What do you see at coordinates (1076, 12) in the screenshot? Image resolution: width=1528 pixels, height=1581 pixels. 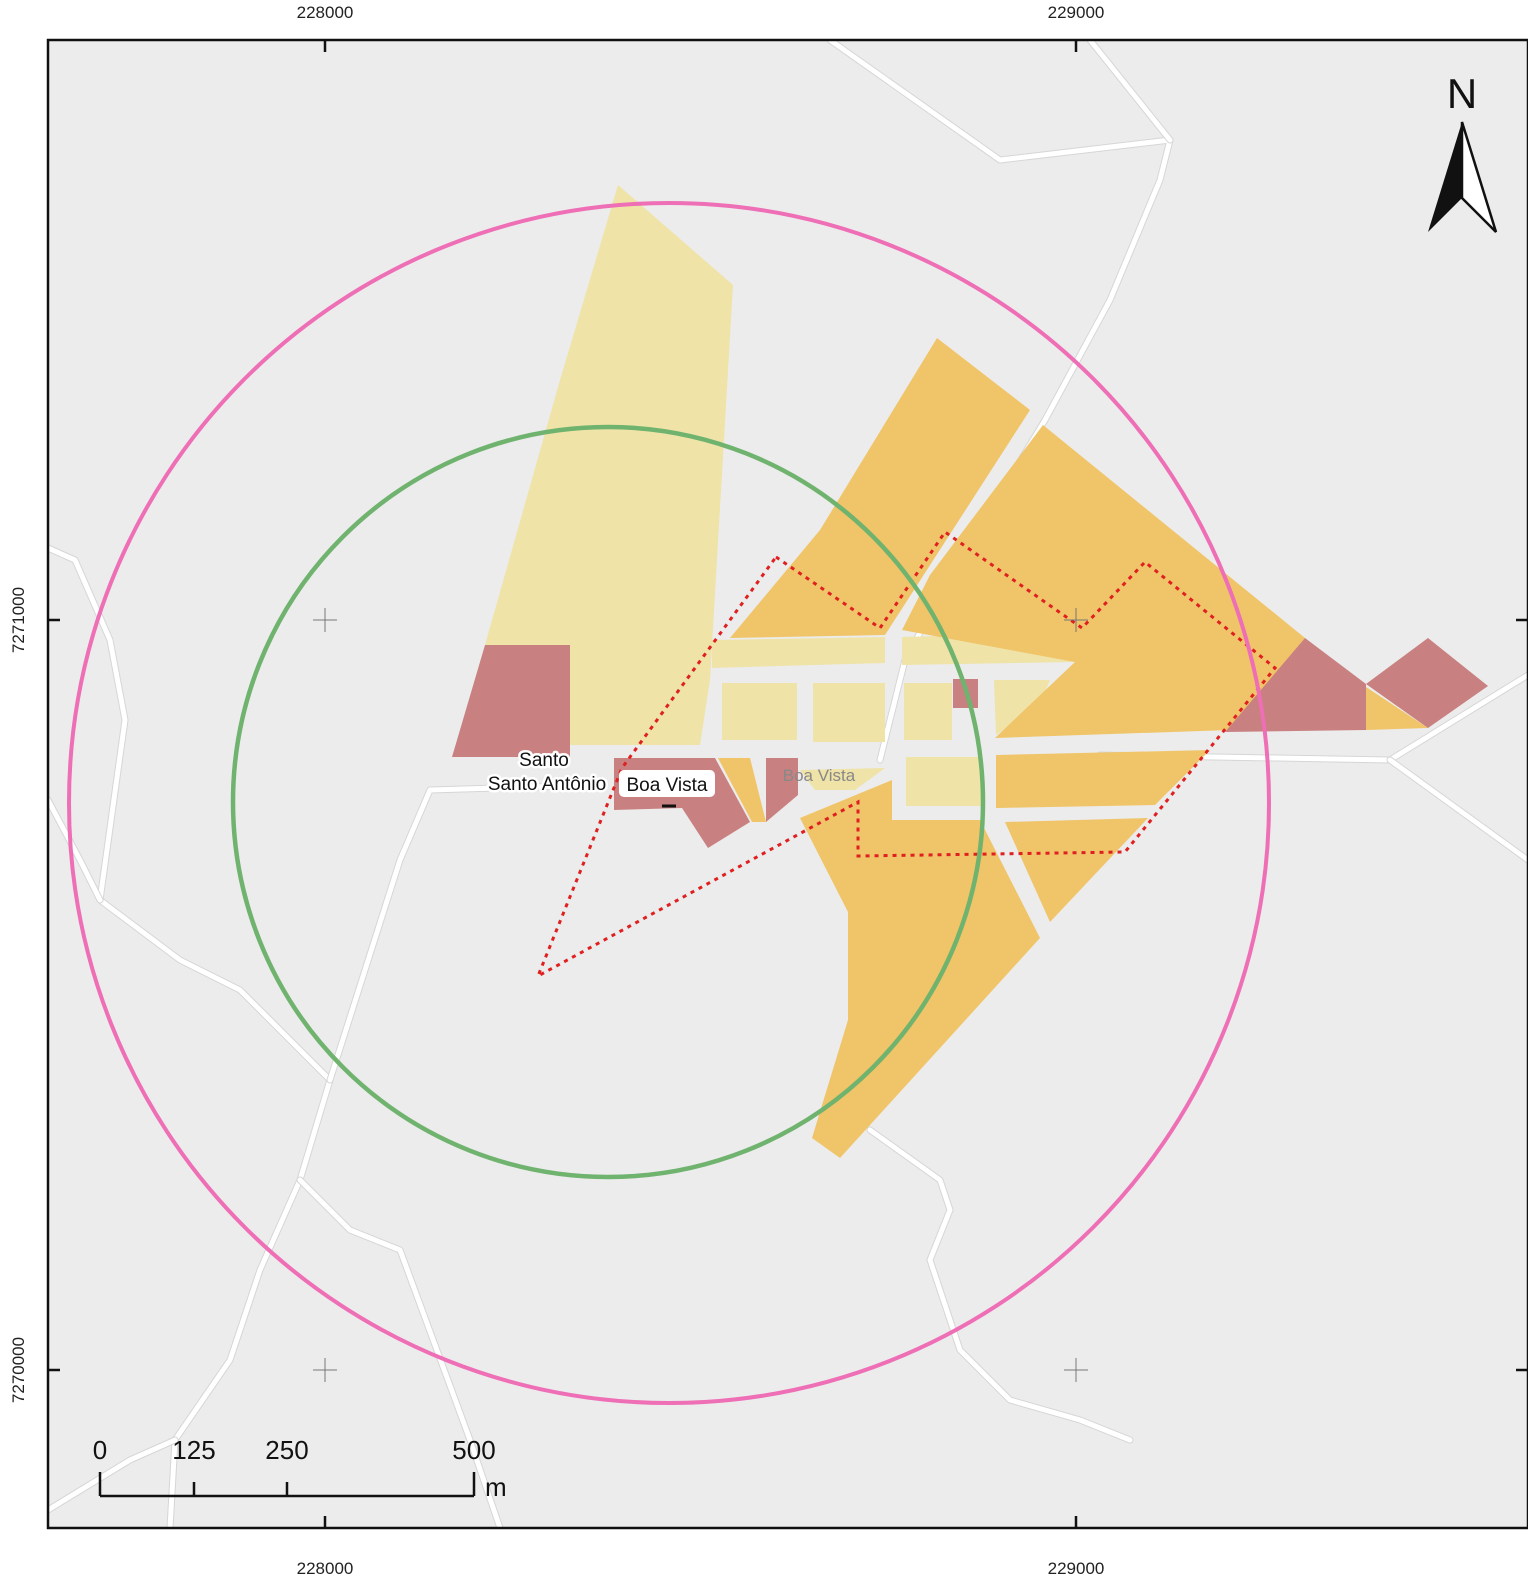 I see `x-grid-label-top-229000: 229000` at bounding box center [1076, 12].